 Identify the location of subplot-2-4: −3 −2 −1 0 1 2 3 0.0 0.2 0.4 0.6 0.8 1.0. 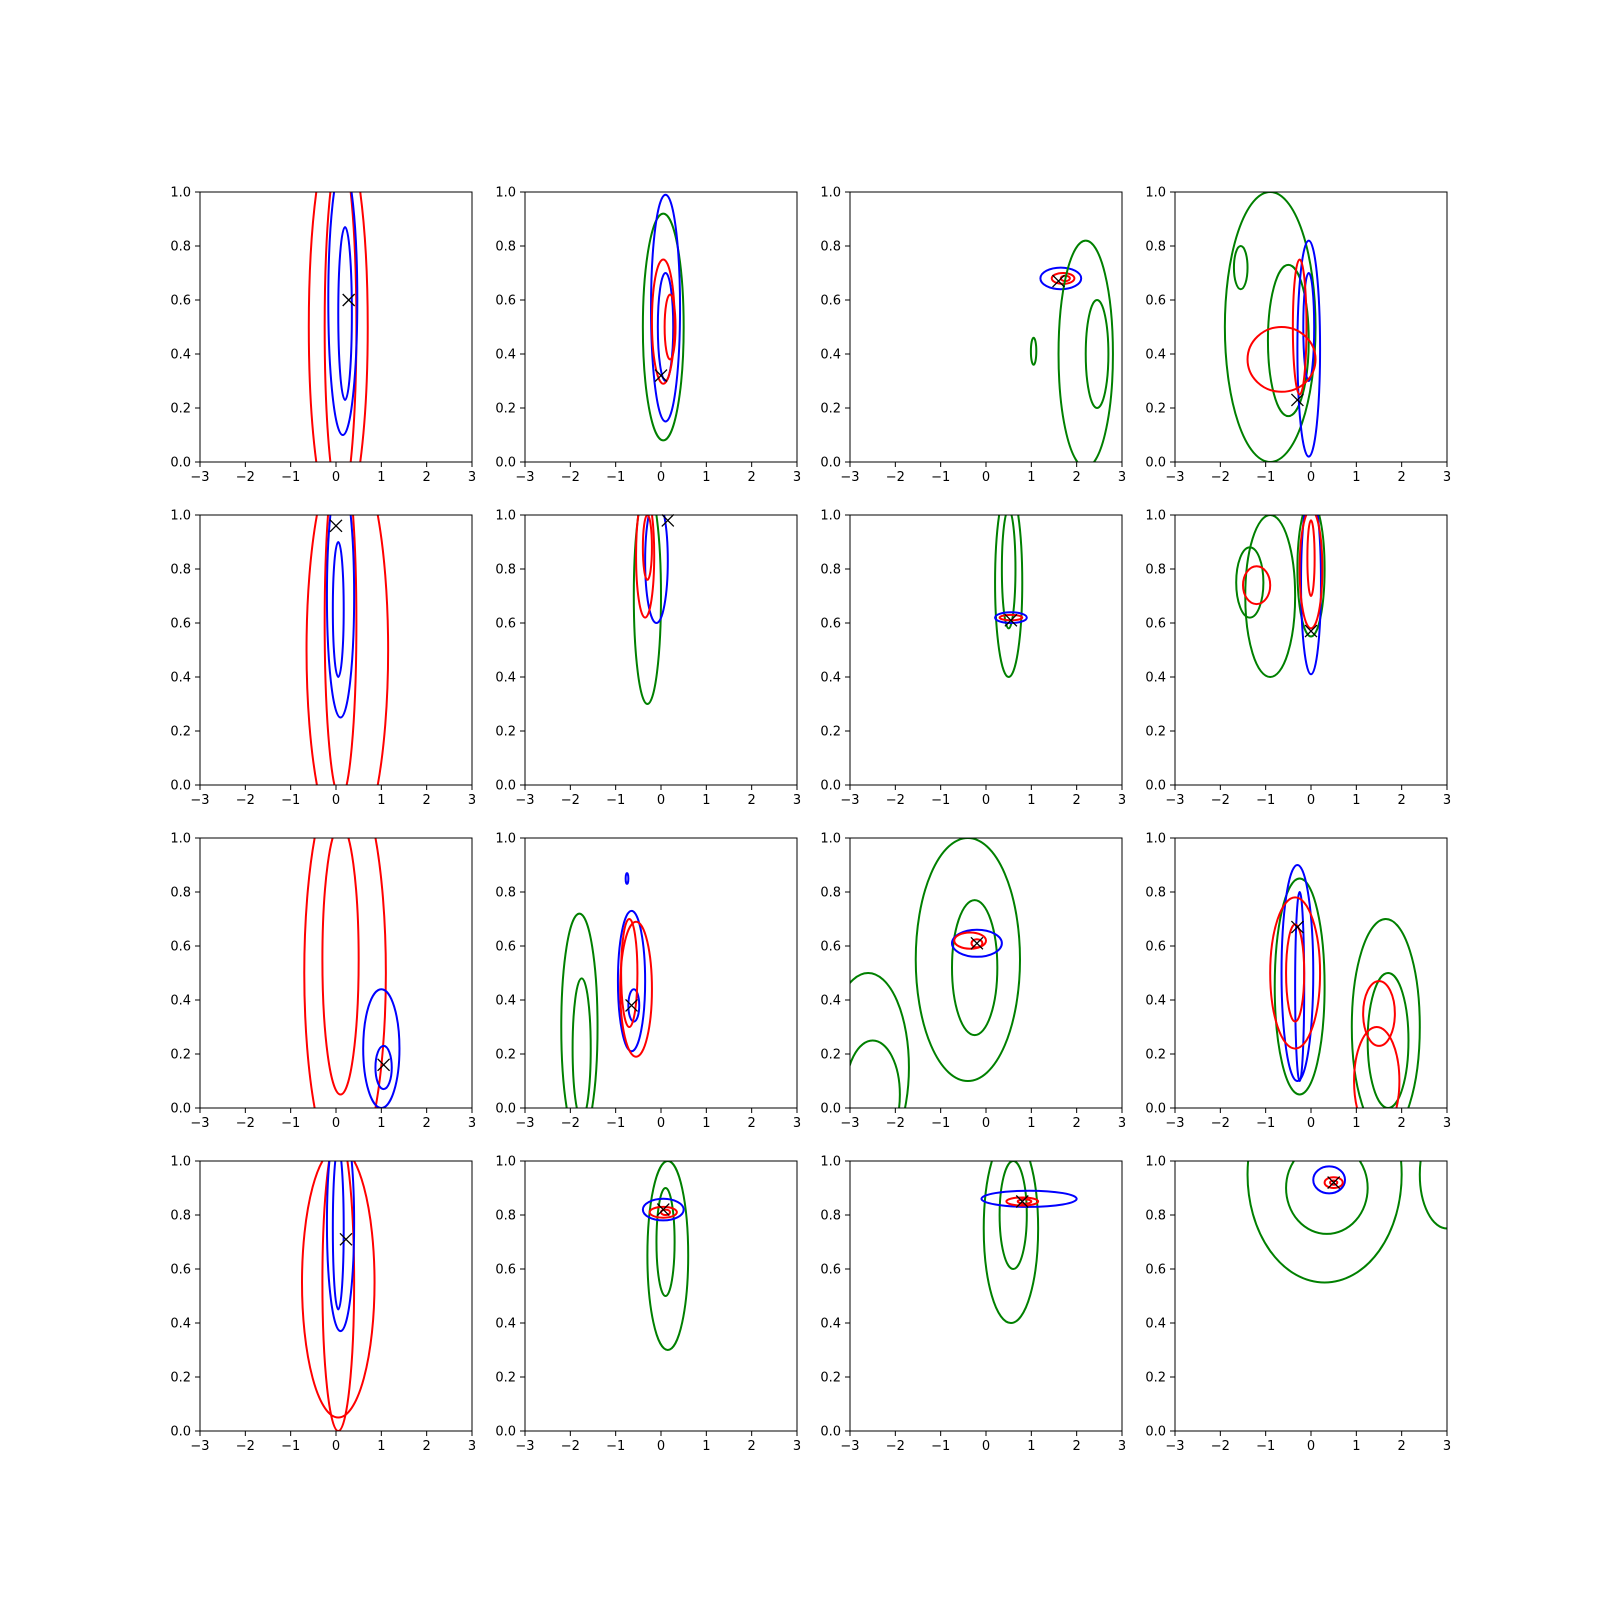
(1298, 659).